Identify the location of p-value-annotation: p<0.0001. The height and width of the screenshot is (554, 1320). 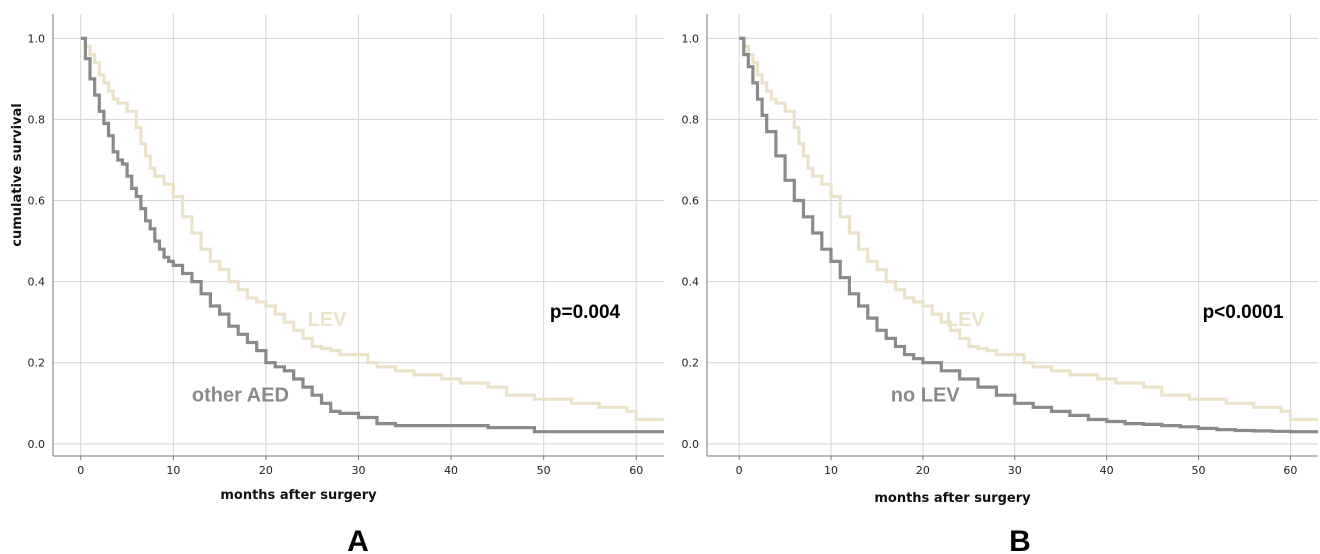
(1243, 312).